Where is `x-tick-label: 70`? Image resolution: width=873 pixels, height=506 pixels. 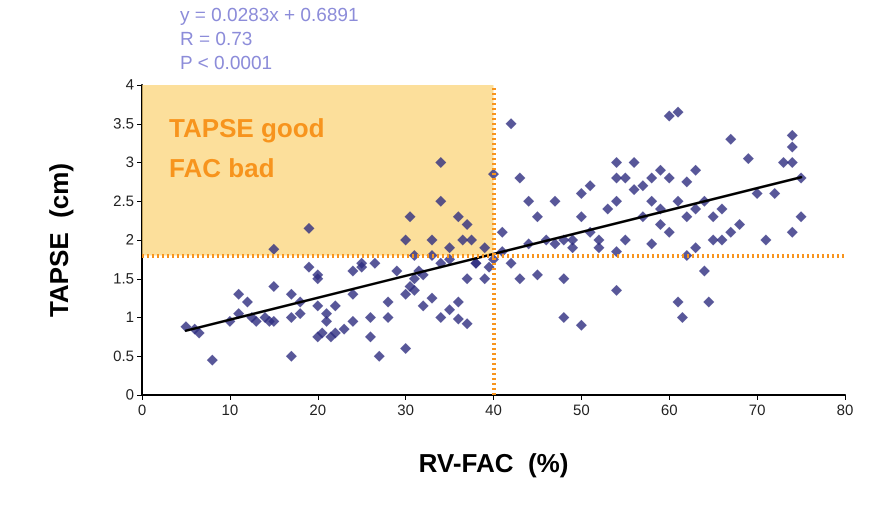
x-tick-label: 70 is located at coordinates (757, 410).